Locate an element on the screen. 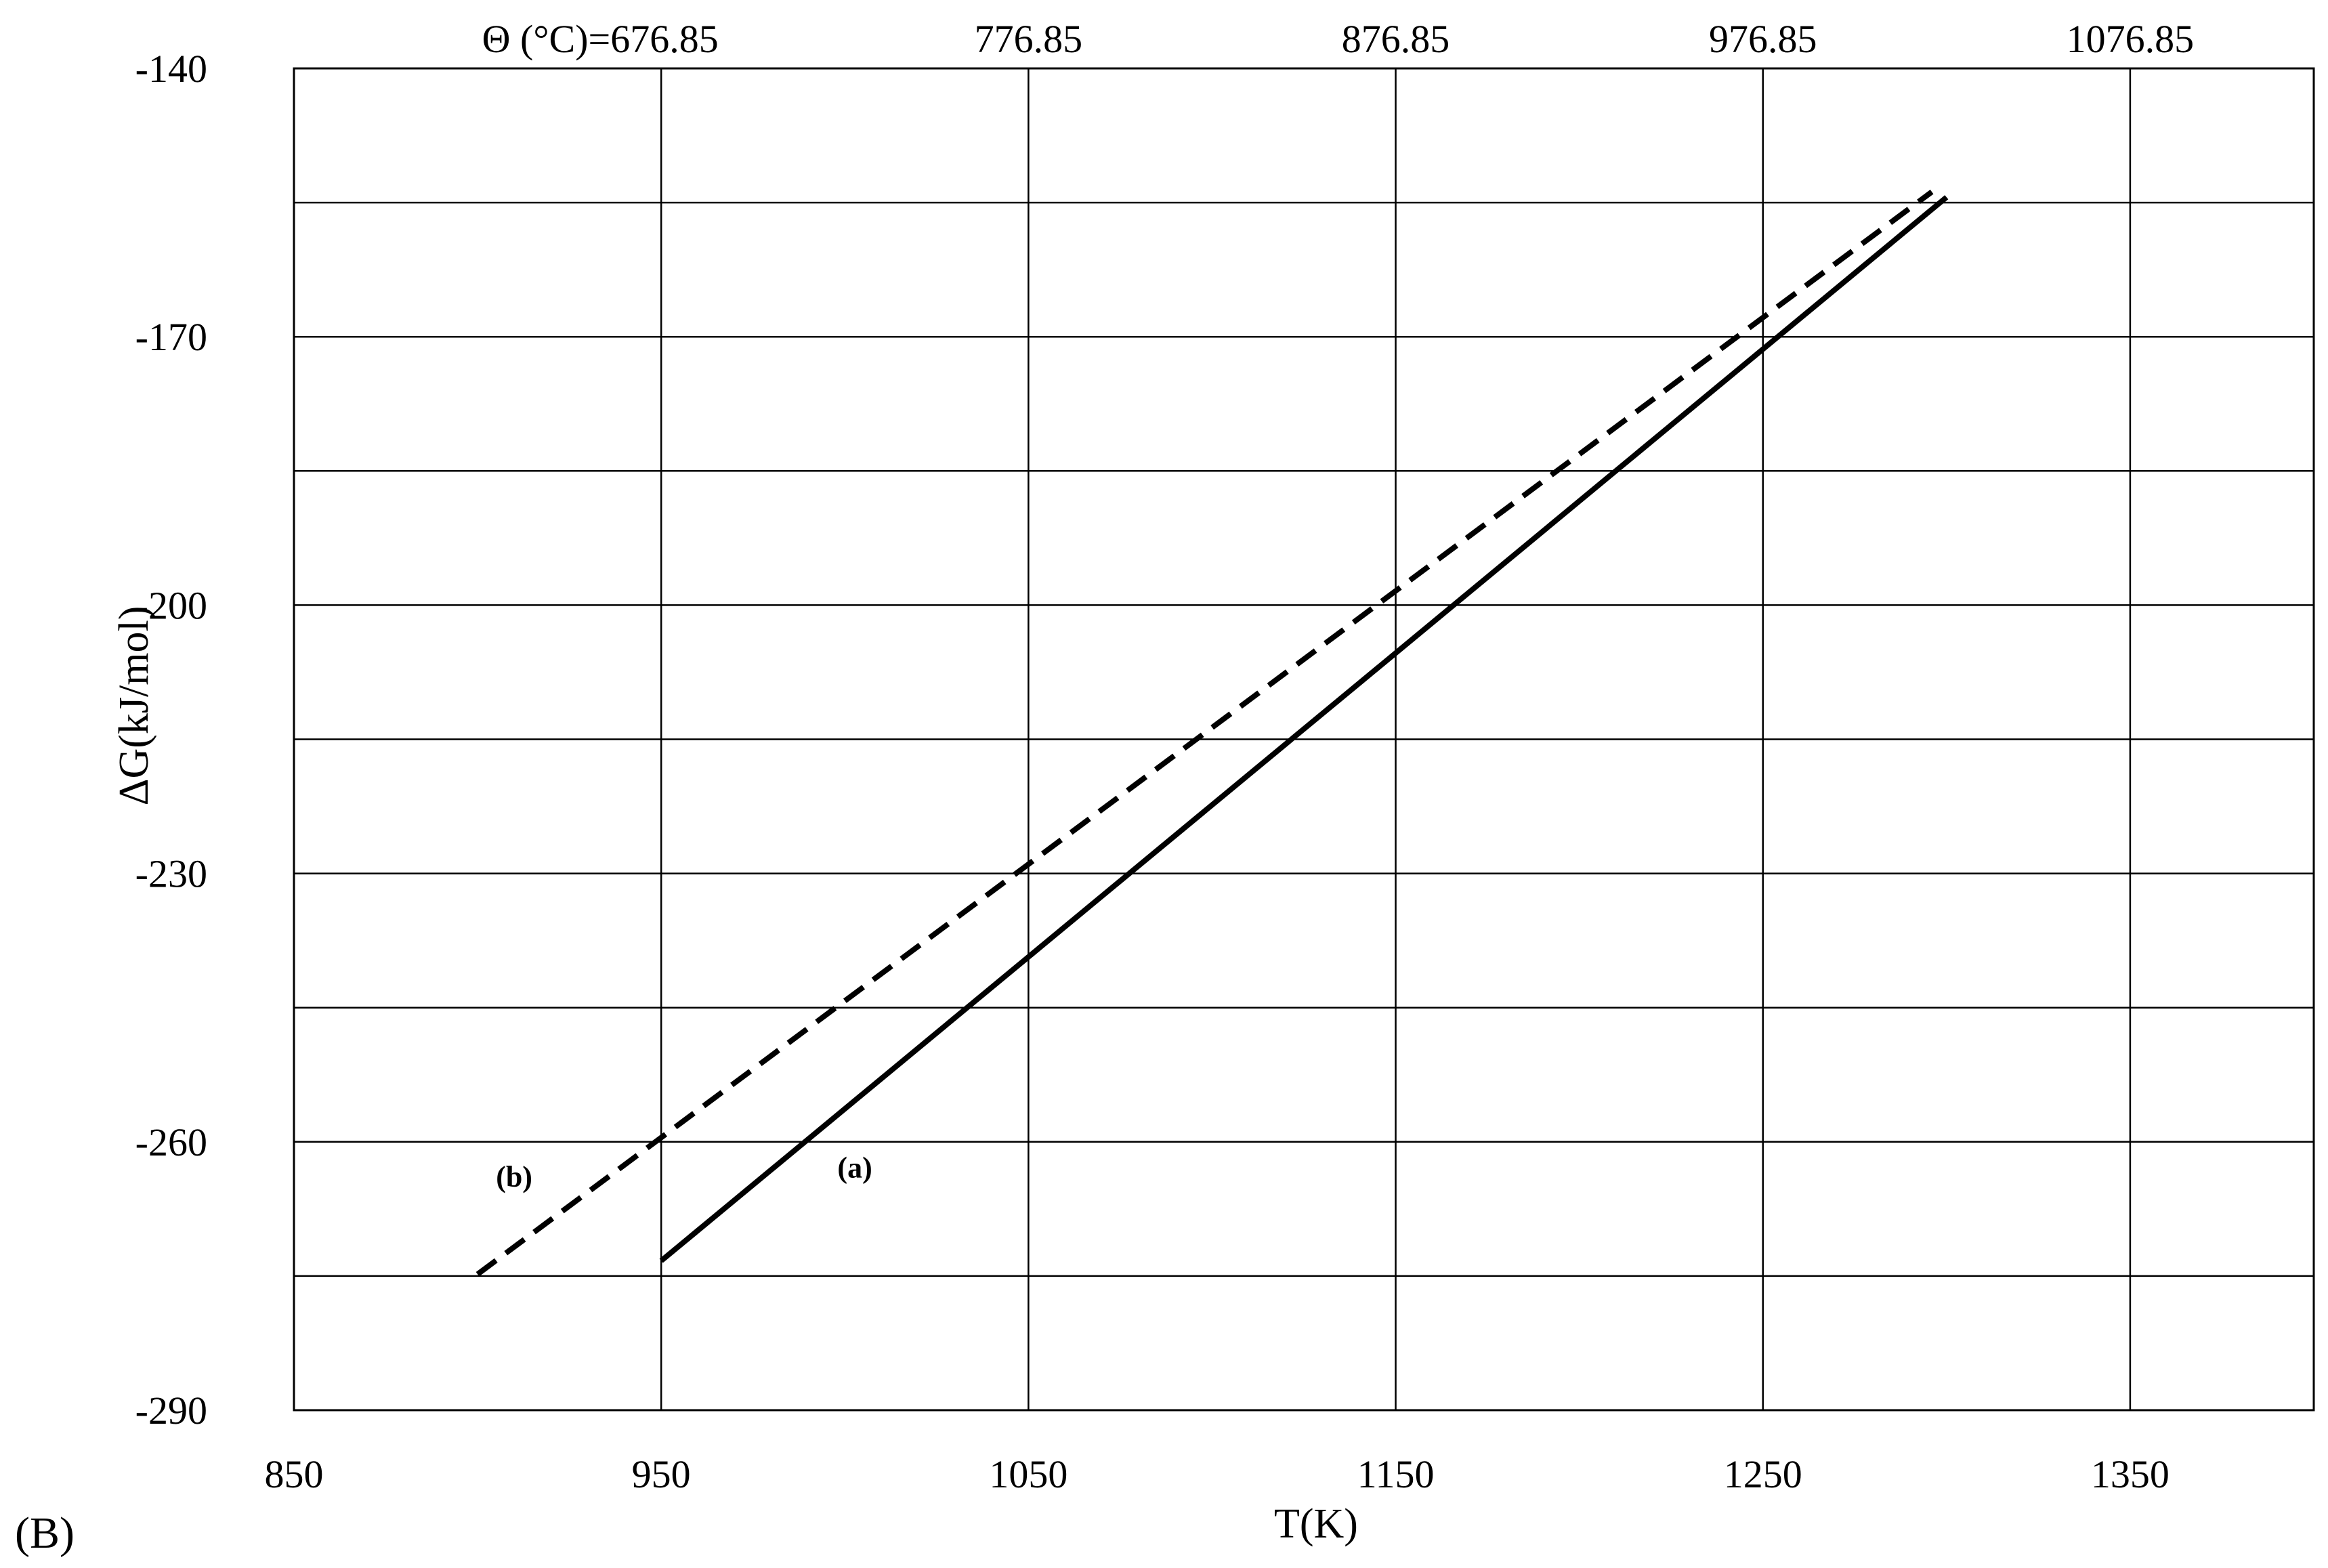  top-tick-label: 876.85 is located at coordinates (1396, 39).